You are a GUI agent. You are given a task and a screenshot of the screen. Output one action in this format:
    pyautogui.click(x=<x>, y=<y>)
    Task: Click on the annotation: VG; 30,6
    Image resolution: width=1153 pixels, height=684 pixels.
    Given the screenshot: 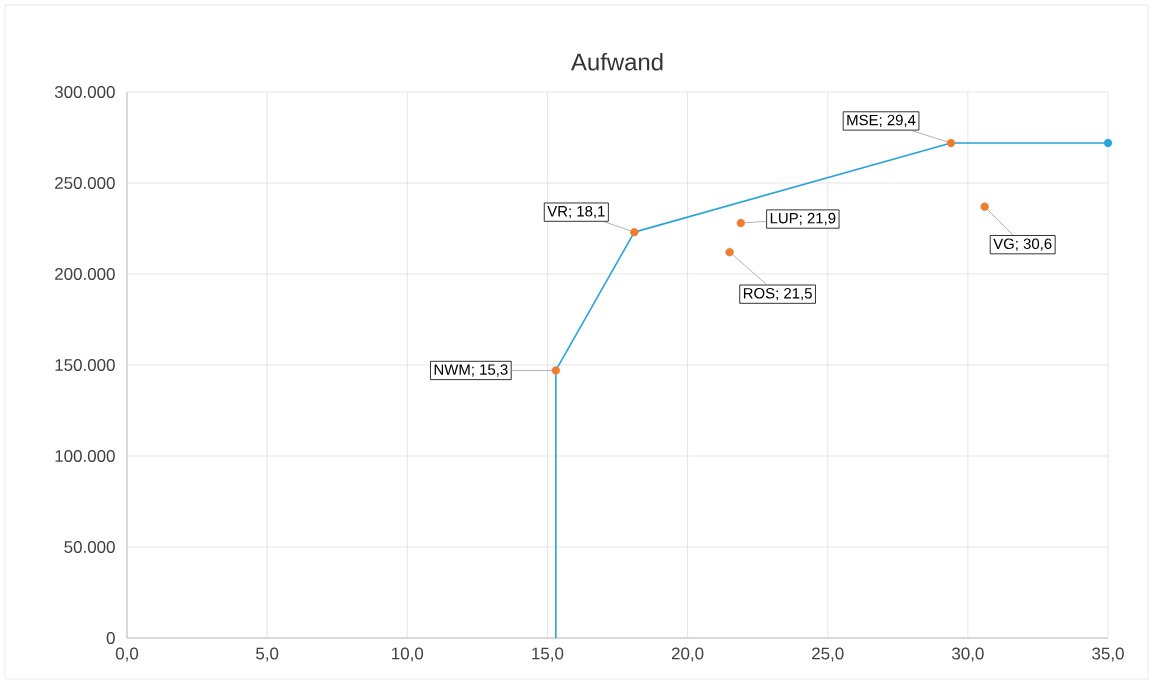 What is the action you would take?
    pyautogui.click(x=1022, y=244)
    